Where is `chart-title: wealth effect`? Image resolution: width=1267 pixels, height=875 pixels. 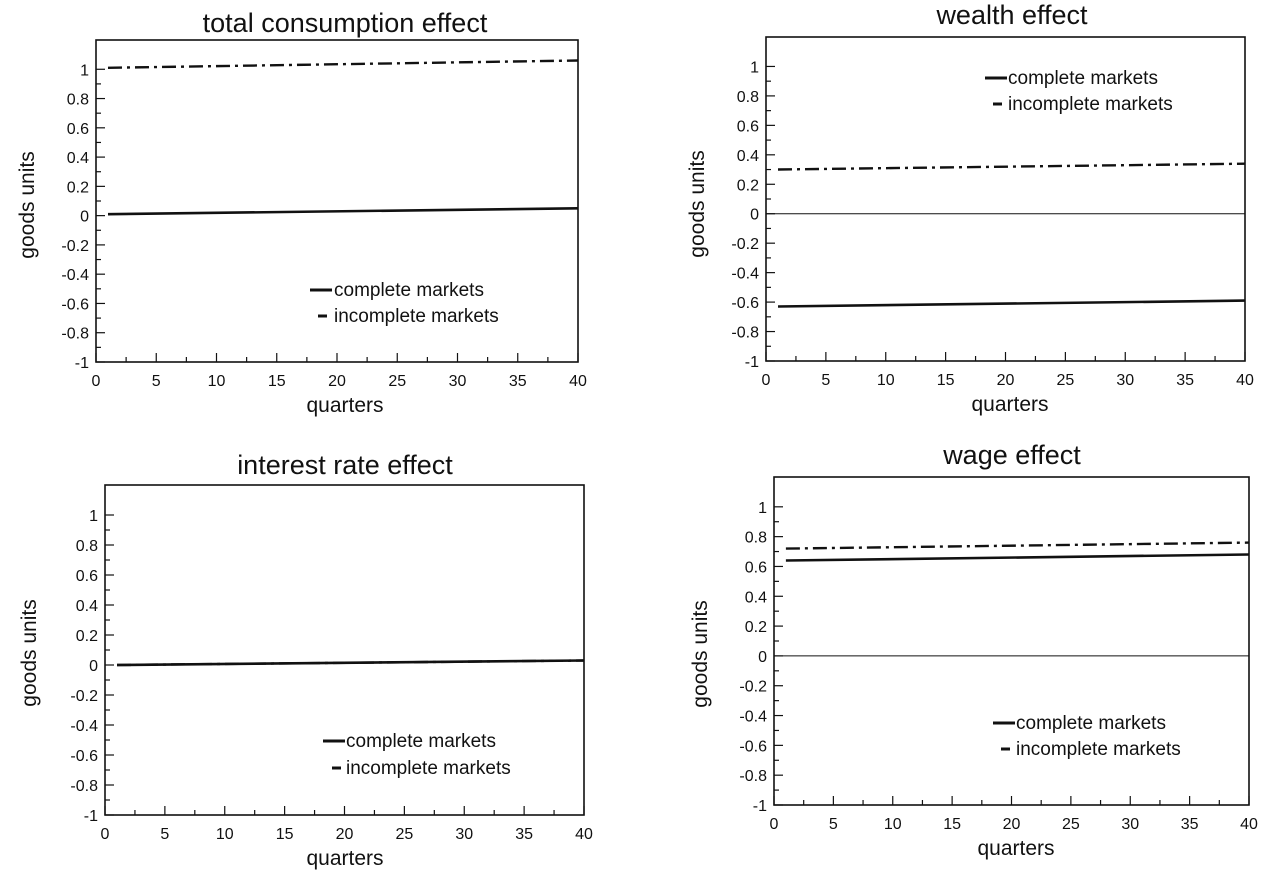 chart-title: wealth effect is located at coordinates (1011, 15).